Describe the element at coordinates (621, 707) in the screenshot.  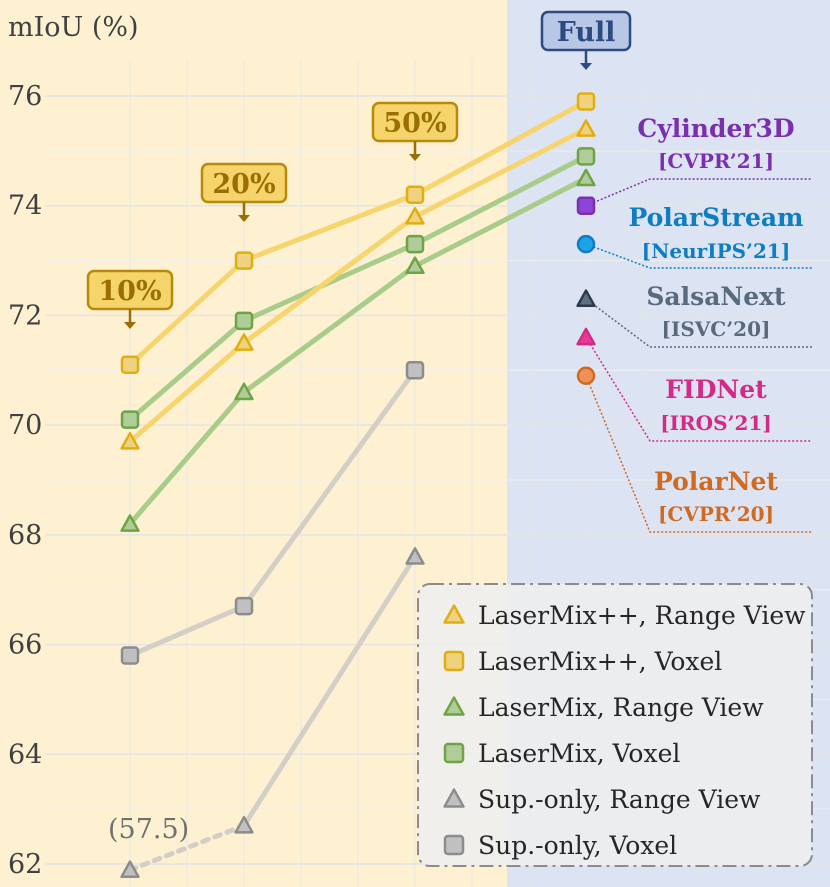
I see `legend-label: LaserMix, Range View` at that location.